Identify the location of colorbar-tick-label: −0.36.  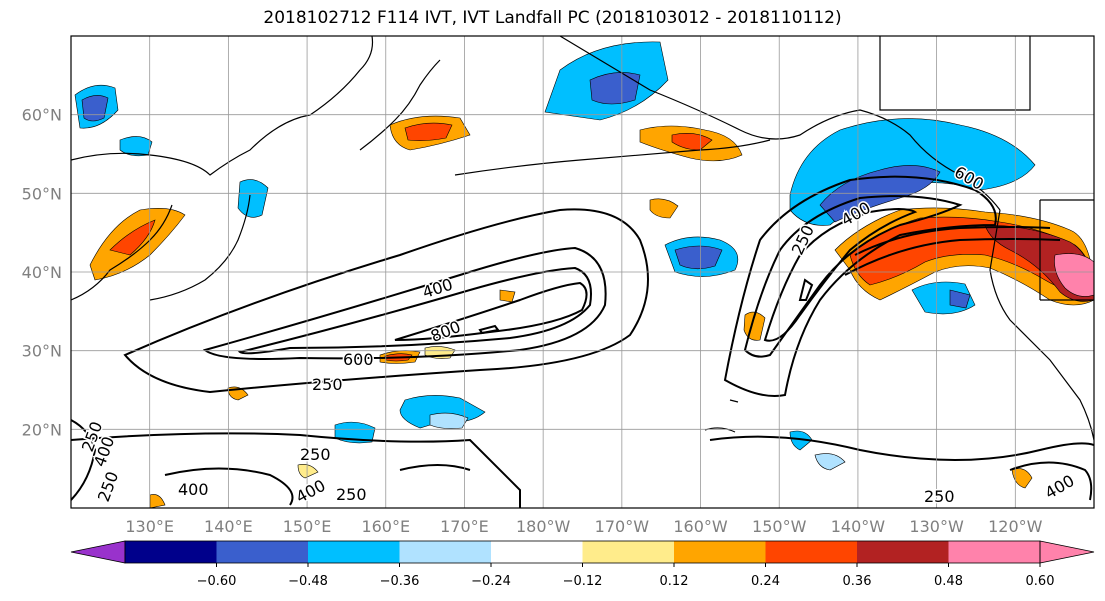
(400, 581).